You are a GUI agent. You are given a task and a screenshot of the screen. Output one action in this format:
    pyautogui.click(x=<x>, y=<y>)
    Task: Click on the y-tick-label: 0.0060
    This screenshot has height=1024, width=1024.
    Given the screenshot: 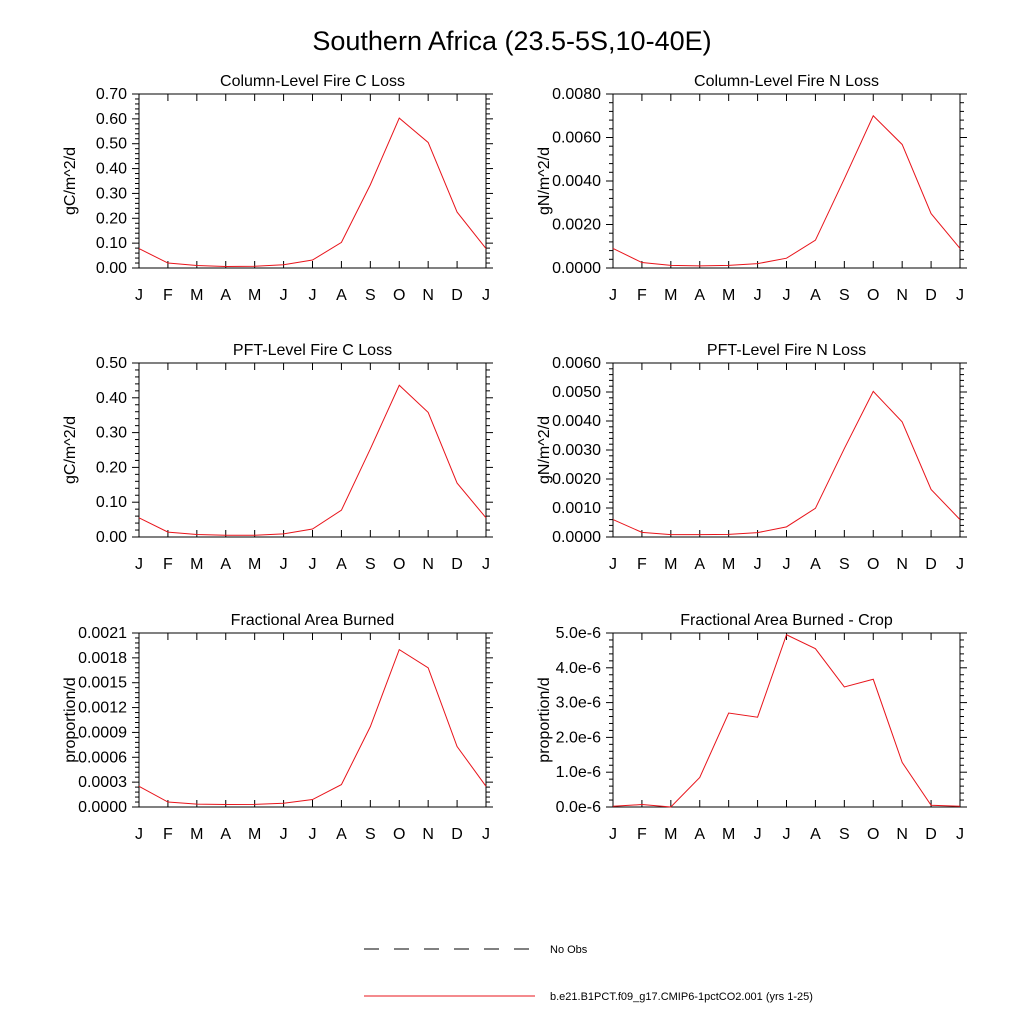 What is the action you would take?
    pyautogui.click(x=576, y=138)
    